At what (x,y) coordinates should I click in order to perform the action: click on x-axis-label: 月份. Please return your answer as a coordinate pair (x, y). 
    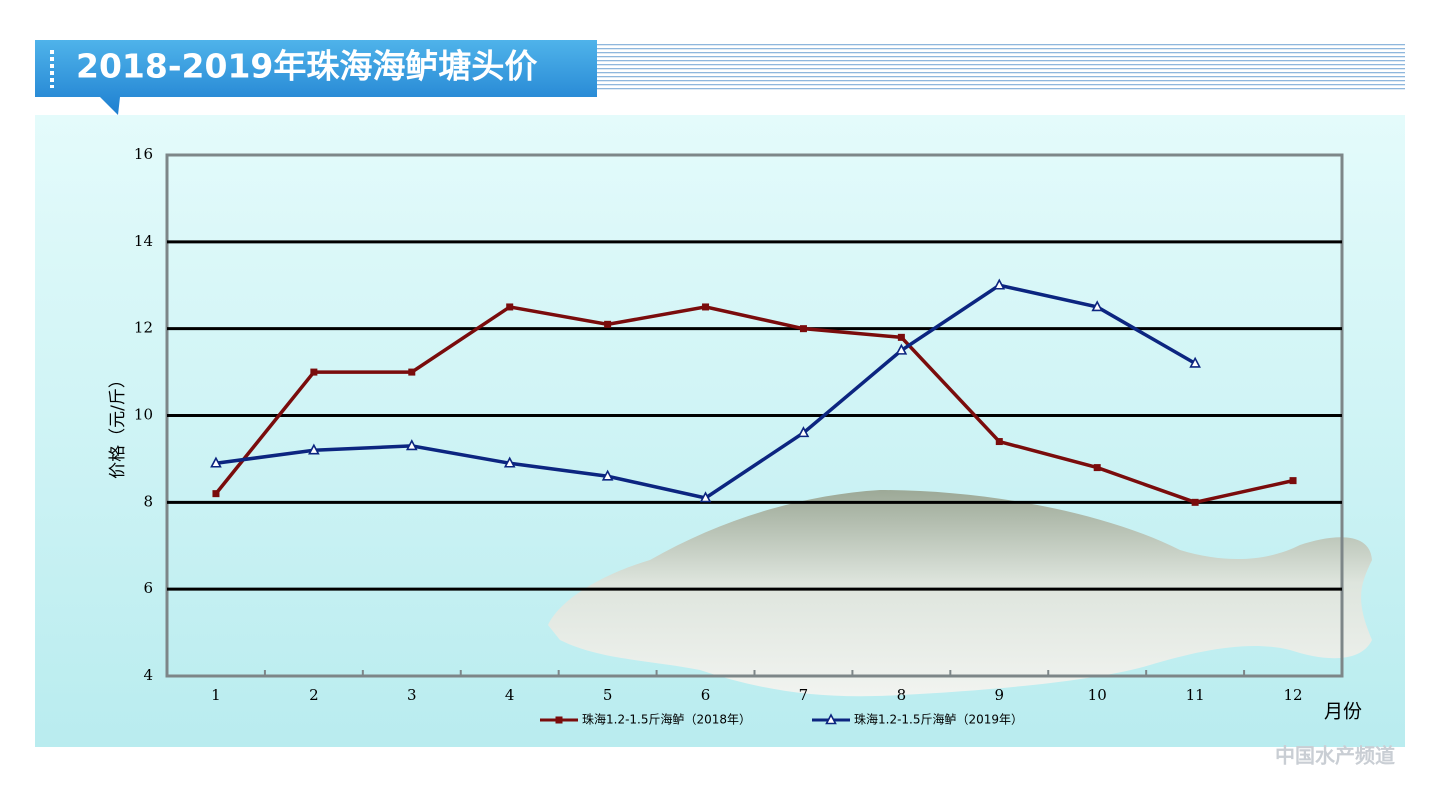
    Looking at the image, I should click on (1343, 712).